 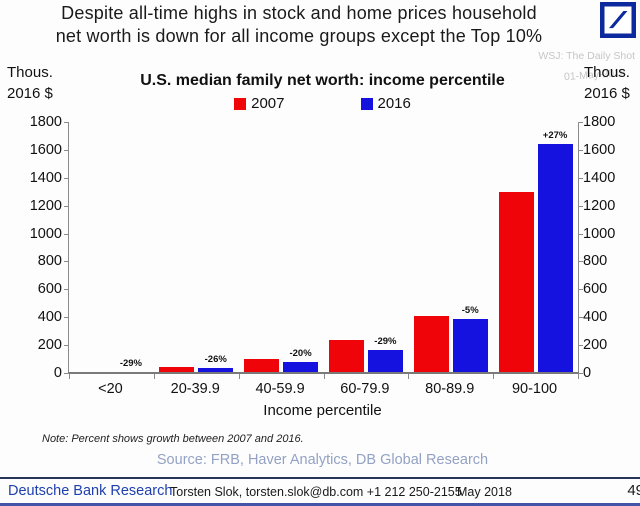 What do you see at coordinates (110, 389) in the screenshot?
I see `x-category-label: <20` at bounding box center [110, 389].